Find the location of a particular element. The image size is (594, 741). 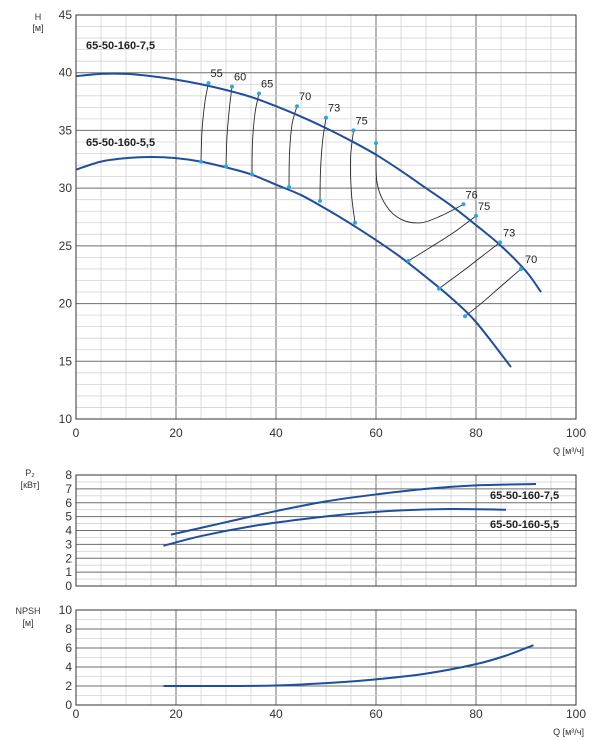

efficiency-label: 60 is located at coordinates (240, 78).